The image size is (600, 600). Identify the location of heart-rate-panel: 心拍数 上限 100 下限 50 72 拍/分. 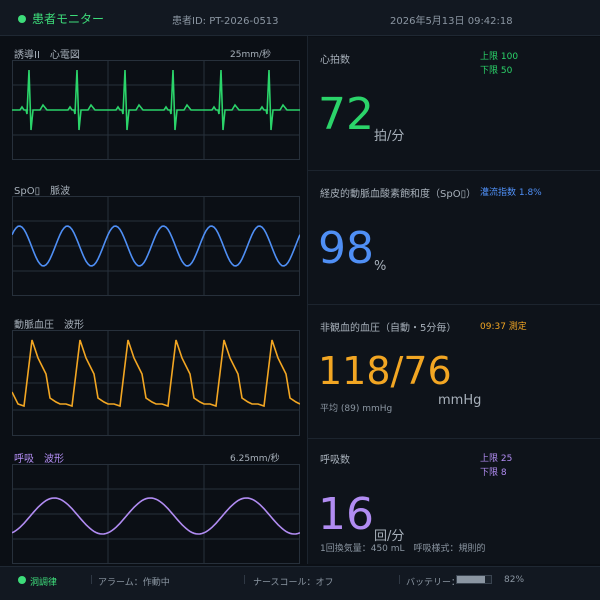
(454, 104).